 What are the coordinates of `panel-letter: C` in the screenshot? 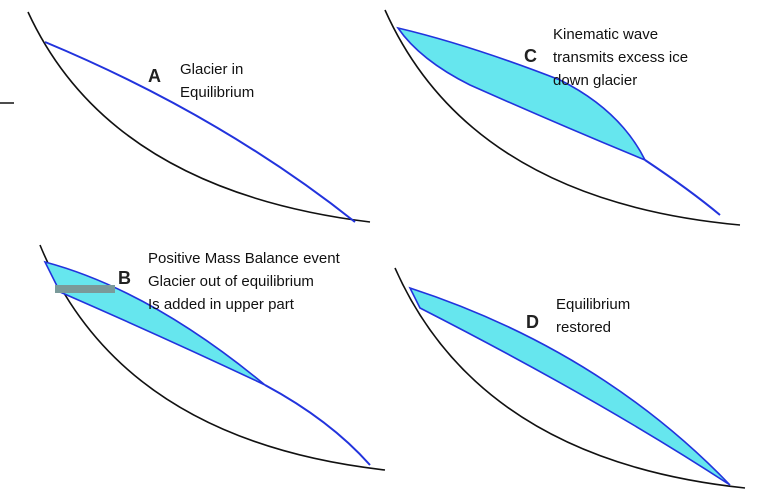 It's located at (530, 56).